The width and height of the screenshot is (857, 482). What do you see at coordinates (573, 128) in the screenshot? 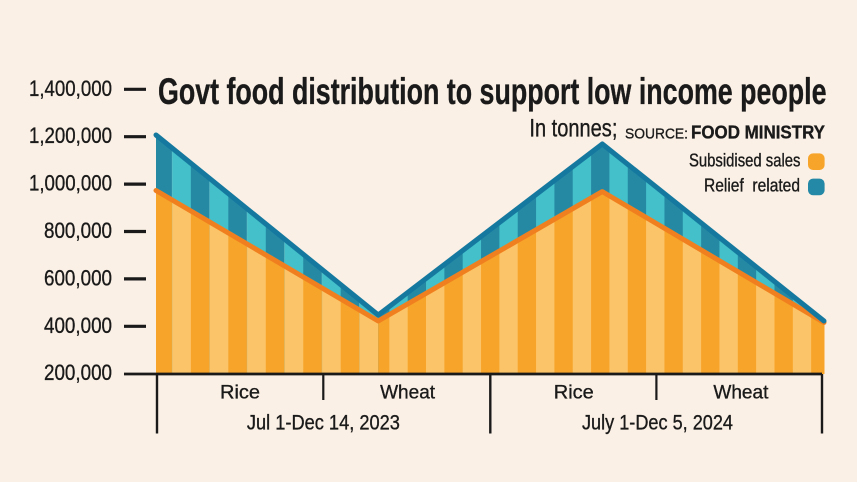
I see `svg-text: In tonnes;` at bounding box center [573, 128].